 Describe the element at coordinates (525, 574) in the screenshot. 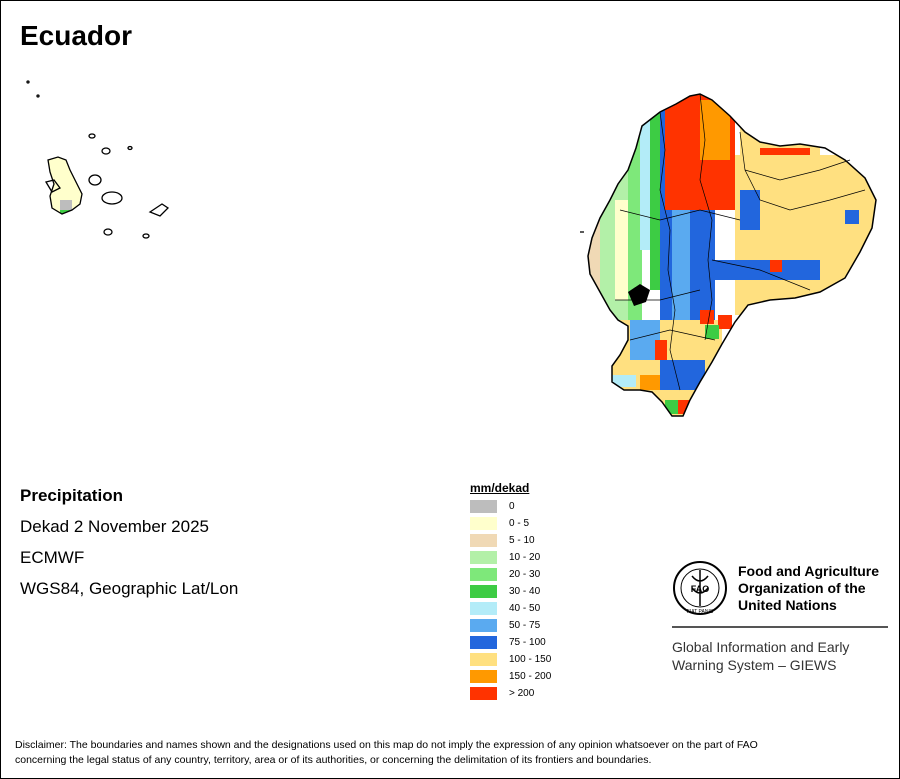

I see `legend-label: 20 - 30` at that location.